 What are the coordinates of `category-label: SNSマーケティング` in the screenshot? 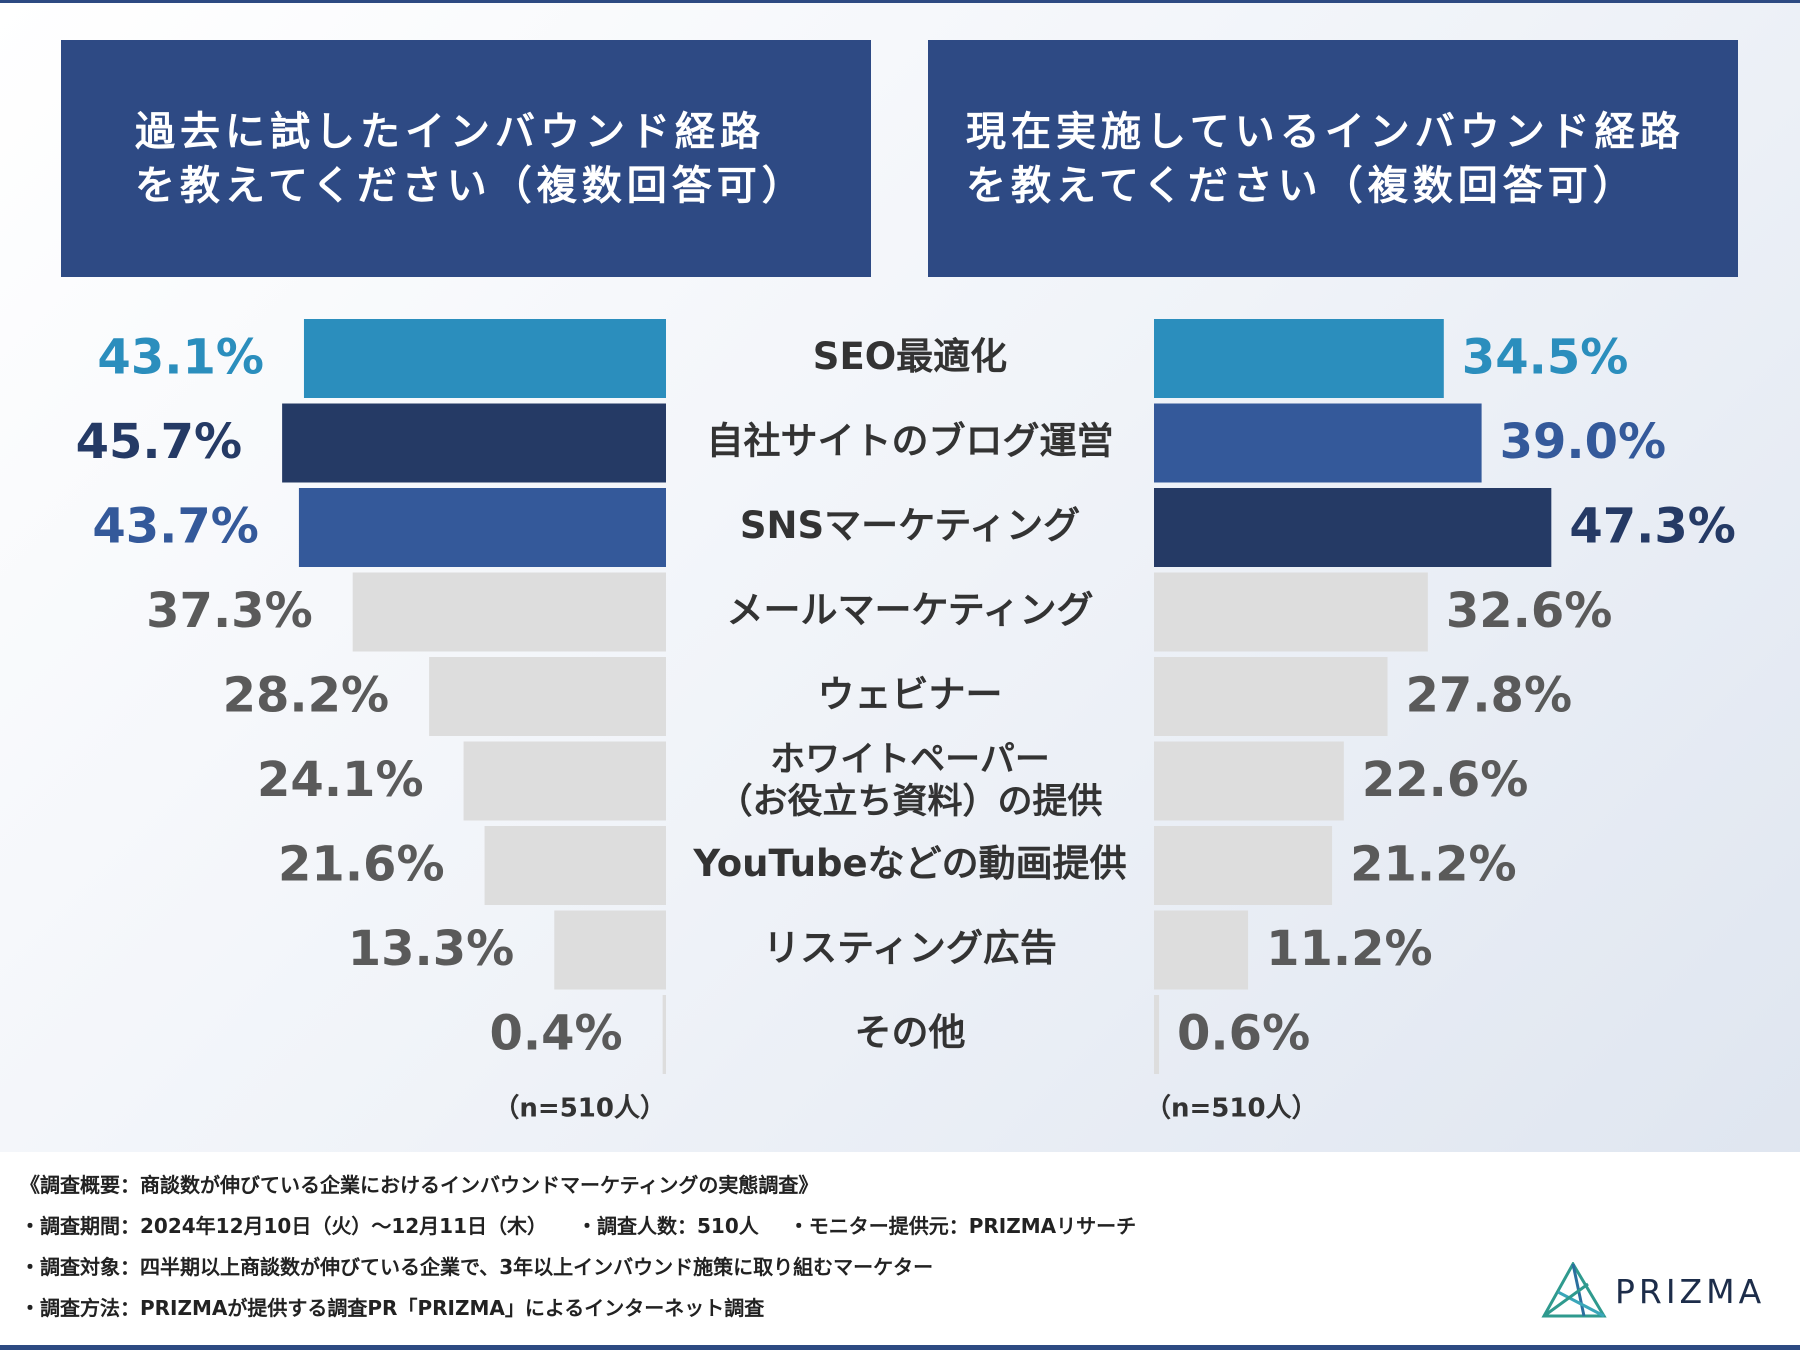 It's located at (910, 525).